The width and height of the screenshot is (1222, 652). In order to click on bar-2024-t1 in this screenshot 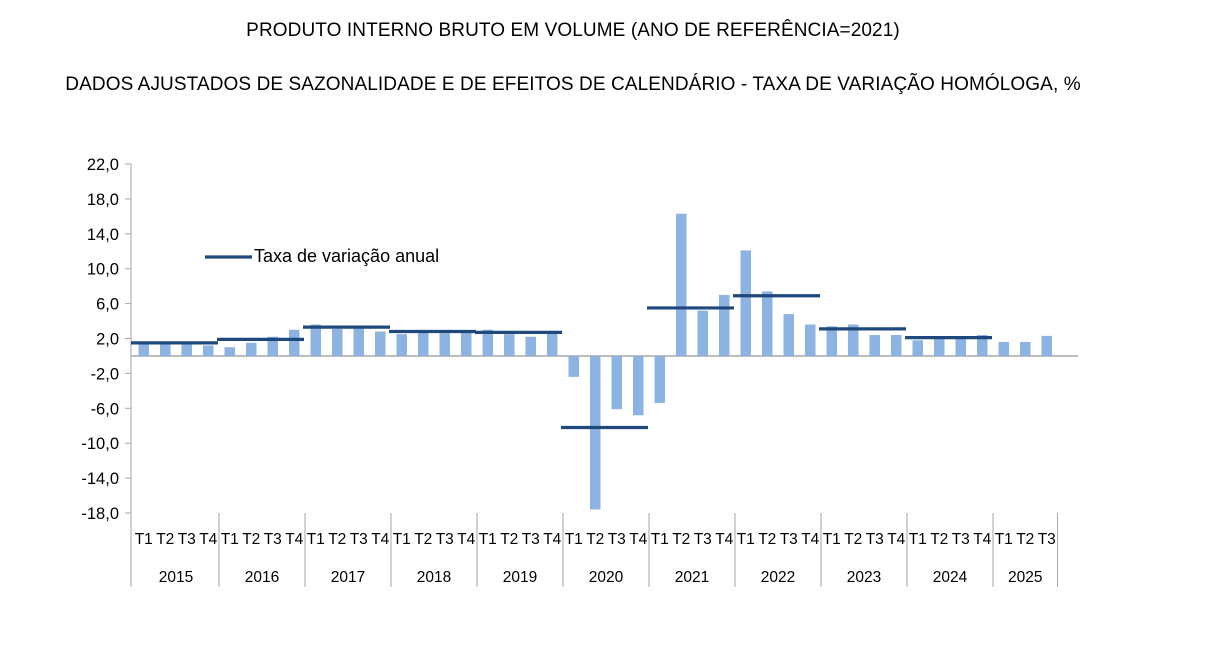, I will do `click(917, 348)`.